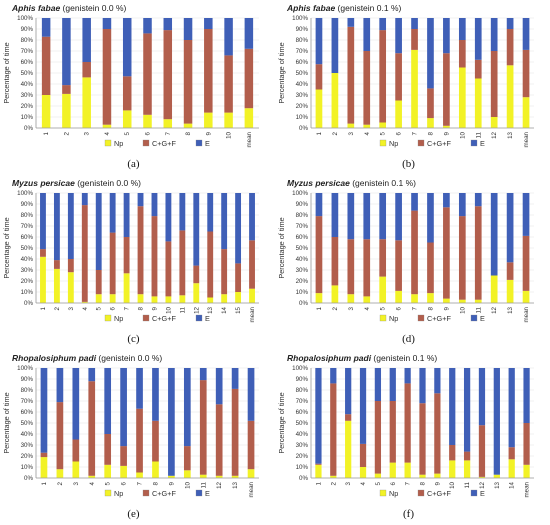 Image resolution: width=550 pixels, height=525 pixels. What do you see at coordinates (27, 434) in the screenshot?
I see `y-tick-label: 40%` at bounding box center [27, 434].